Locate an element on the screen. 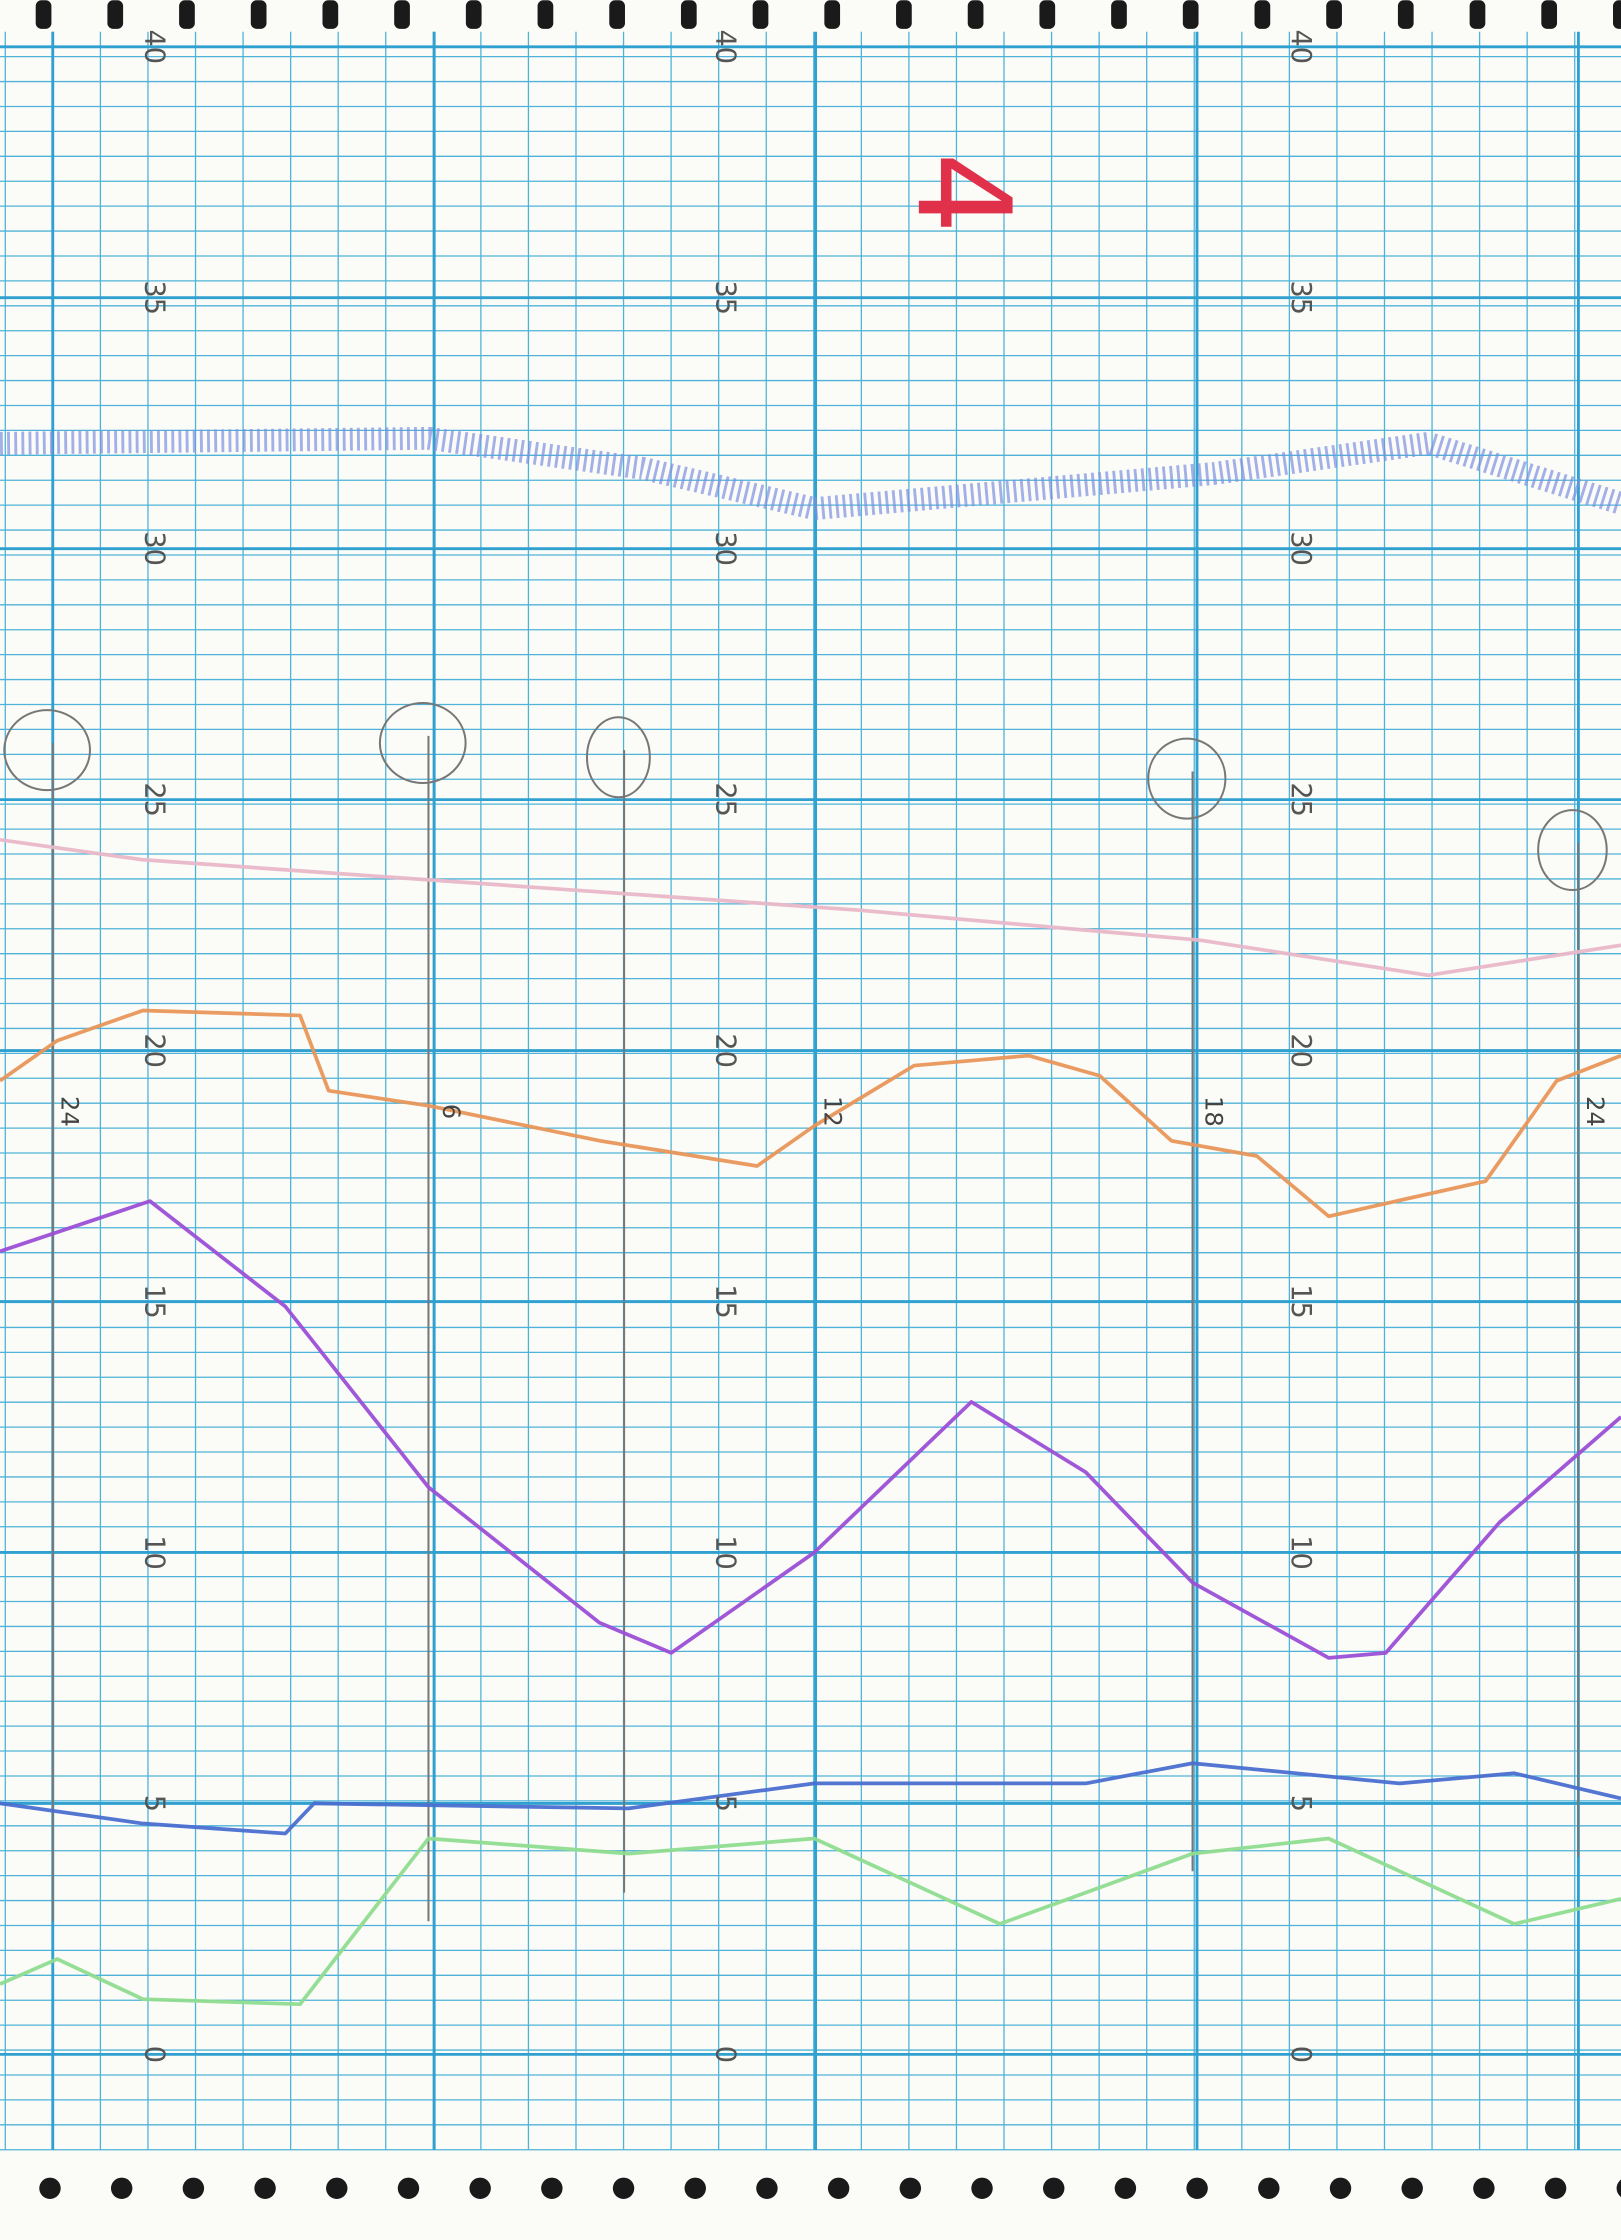 This screenshot has width=1621, height=2240. x-tick-label: 18 is located at coordinates (1214, 1111).